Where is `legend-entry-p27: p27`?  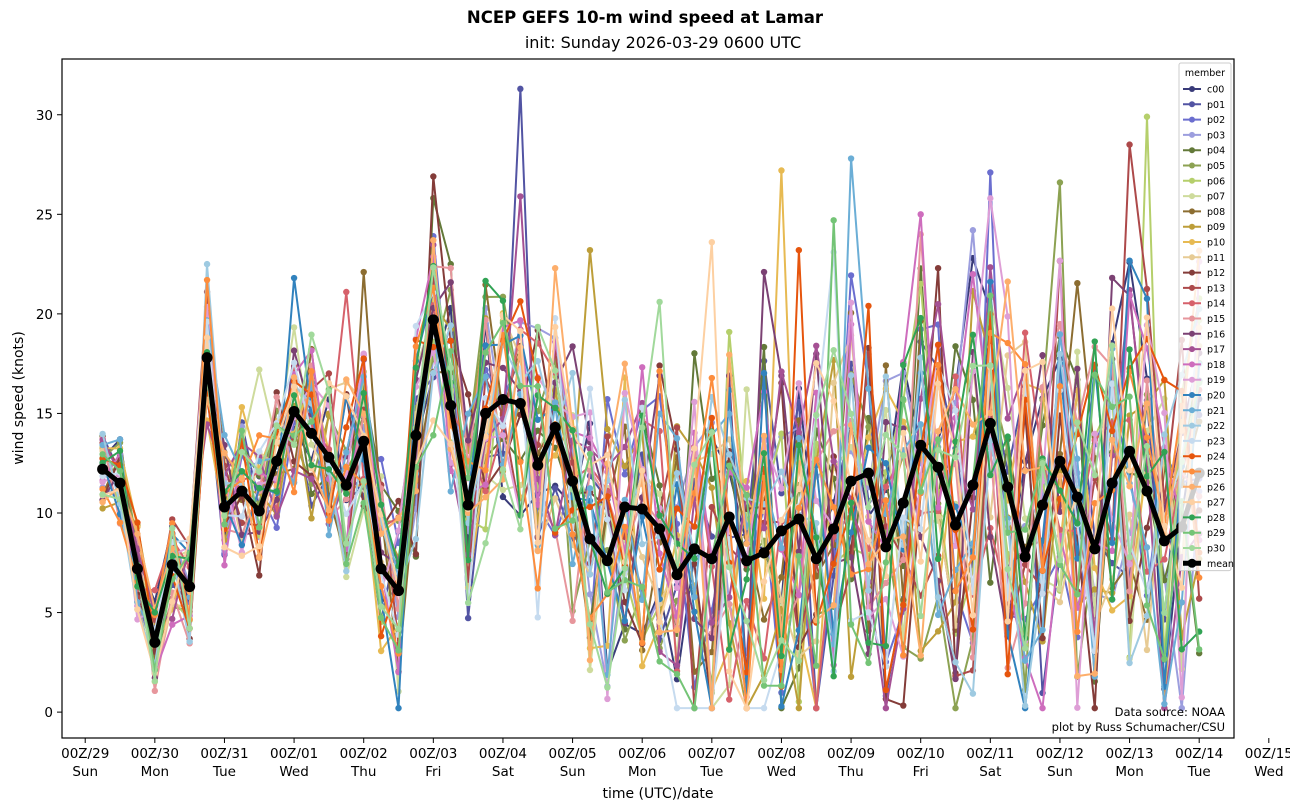 legend-entry-p27: p27 is located at coordinates (1204, 503).